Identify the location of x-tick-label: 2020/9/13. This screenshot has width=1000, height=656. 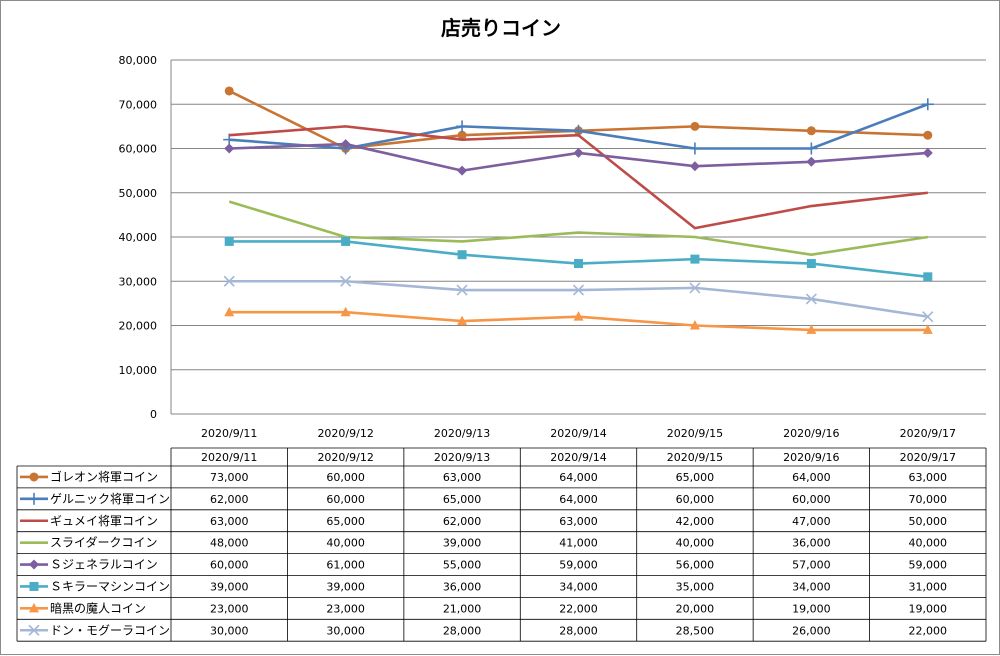
(462, 433).